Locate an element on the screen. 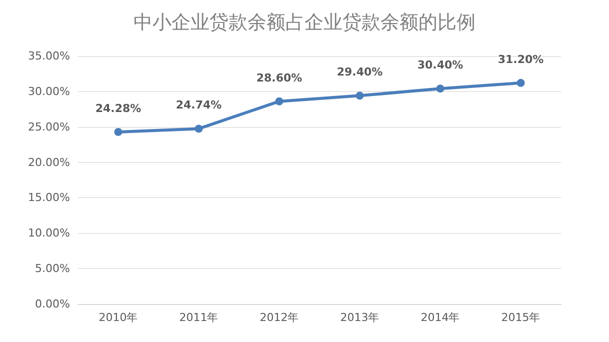 The height and width of the screenshot is (342, 609). y-tick-label: 10.00% is located at coordinates (49, 233).